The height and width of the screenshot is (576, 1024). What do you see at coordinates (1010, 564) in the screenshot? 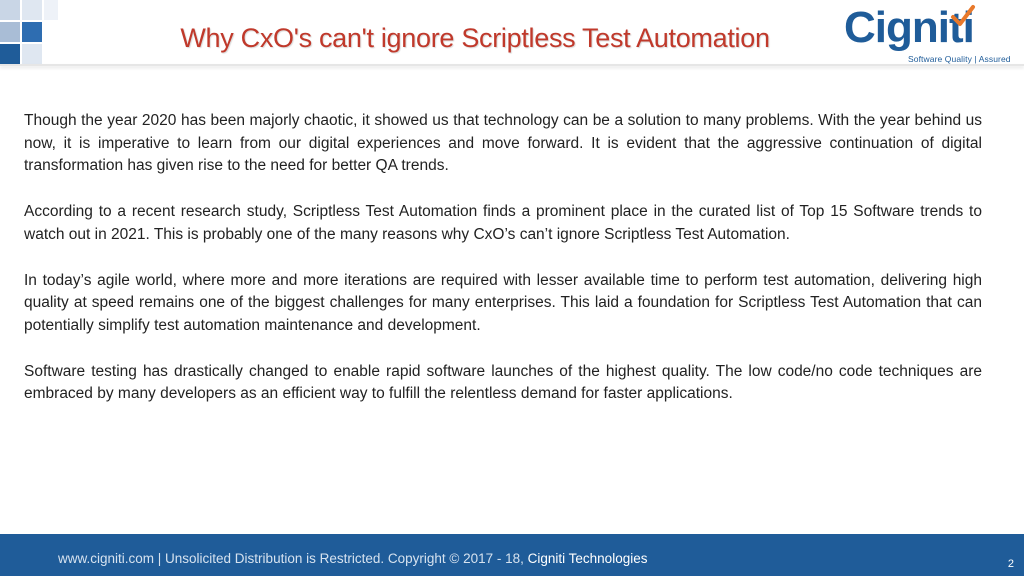
I see `page-number: 2` at bounding box center [1010, 564].